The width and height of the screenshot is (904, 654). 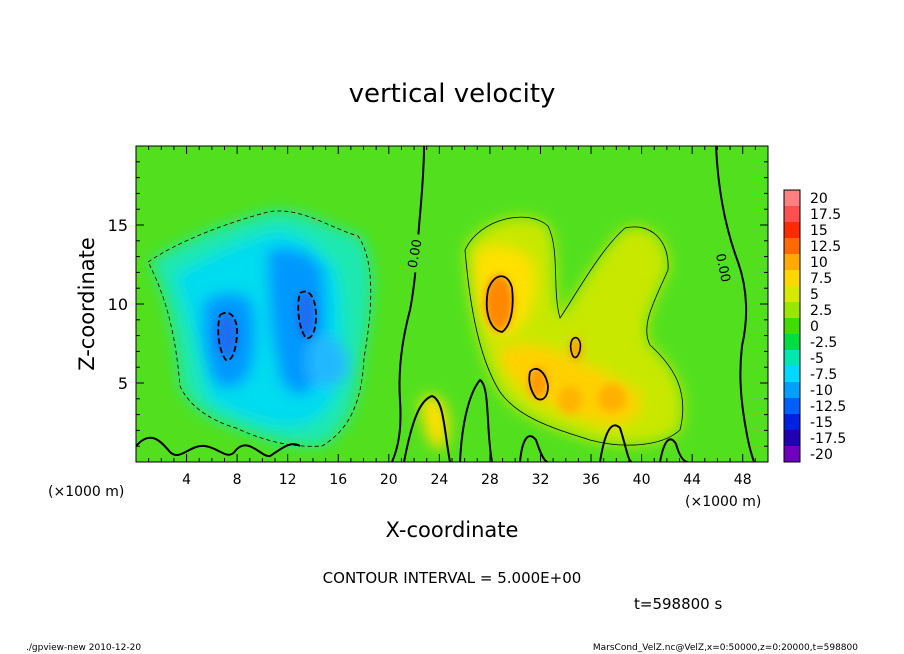 What do you see at coordinates (825, 247) in the screenshot?
I see `colorbar-label: 12.5` at bounding box center [825, 247].